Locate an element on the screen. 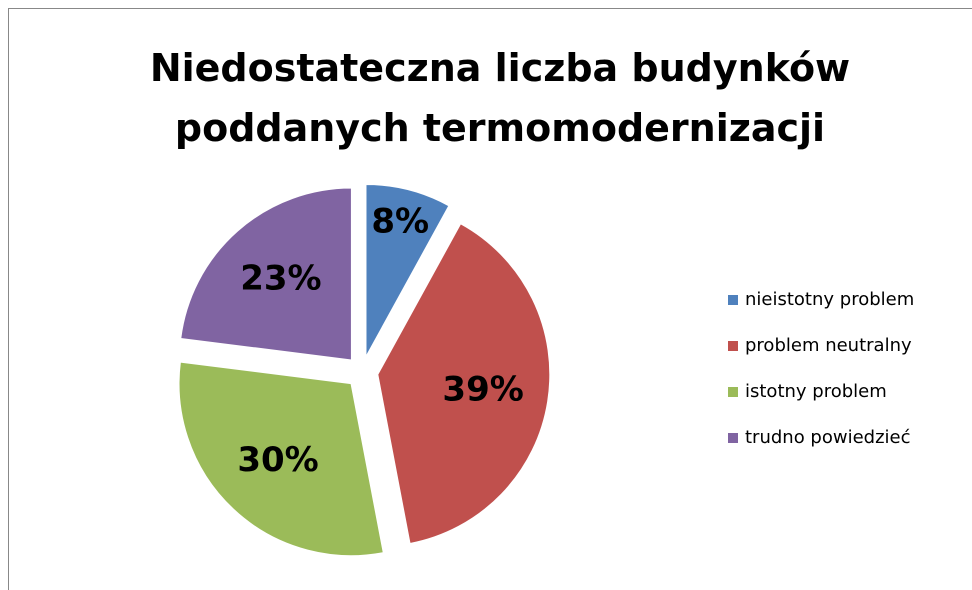 This screenshot has width=972, height=590. data-label: 8% is located at coordinates (400, 222).